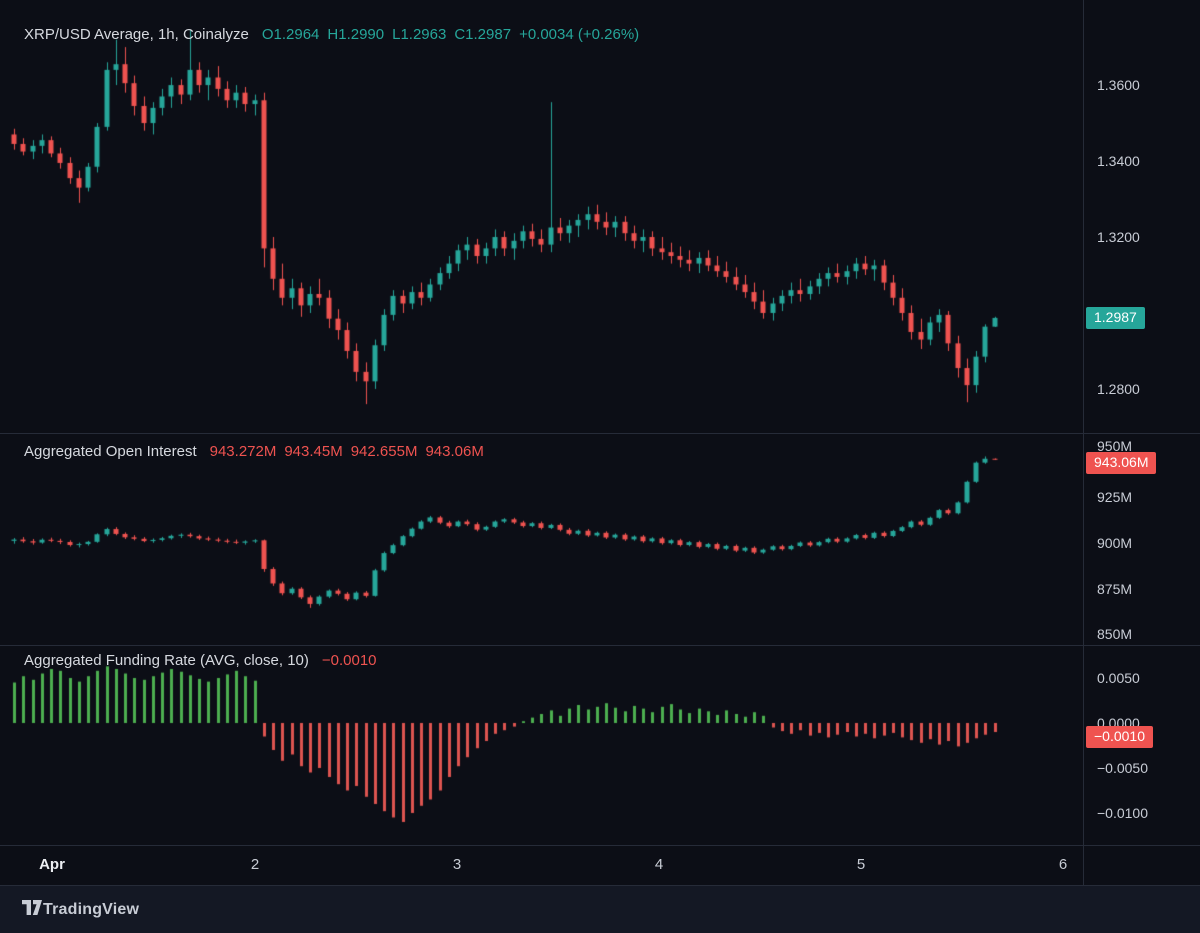 This screenshot has height=933, width=1200. I want to click on open-interest-axis-tick: 900M, so click(1115, 543).